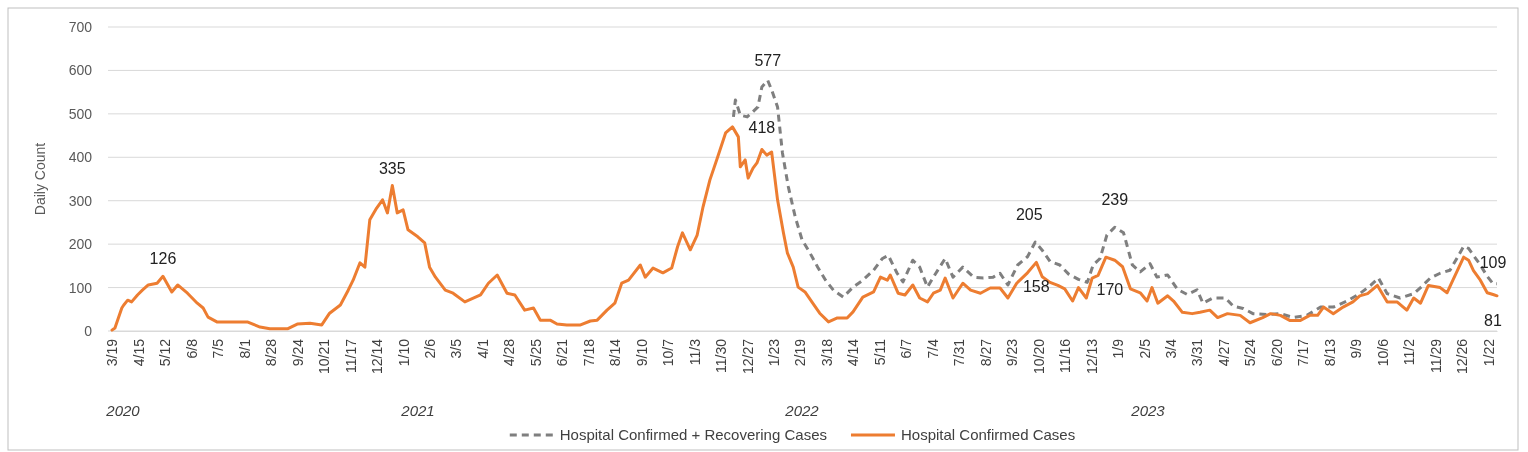 Image resolution: width=1528 pixels, height=452 pixels. What do you see at coordinates (417, 410) in the screenshot?
I see `text: 2021` at bounding box center [417, 410].